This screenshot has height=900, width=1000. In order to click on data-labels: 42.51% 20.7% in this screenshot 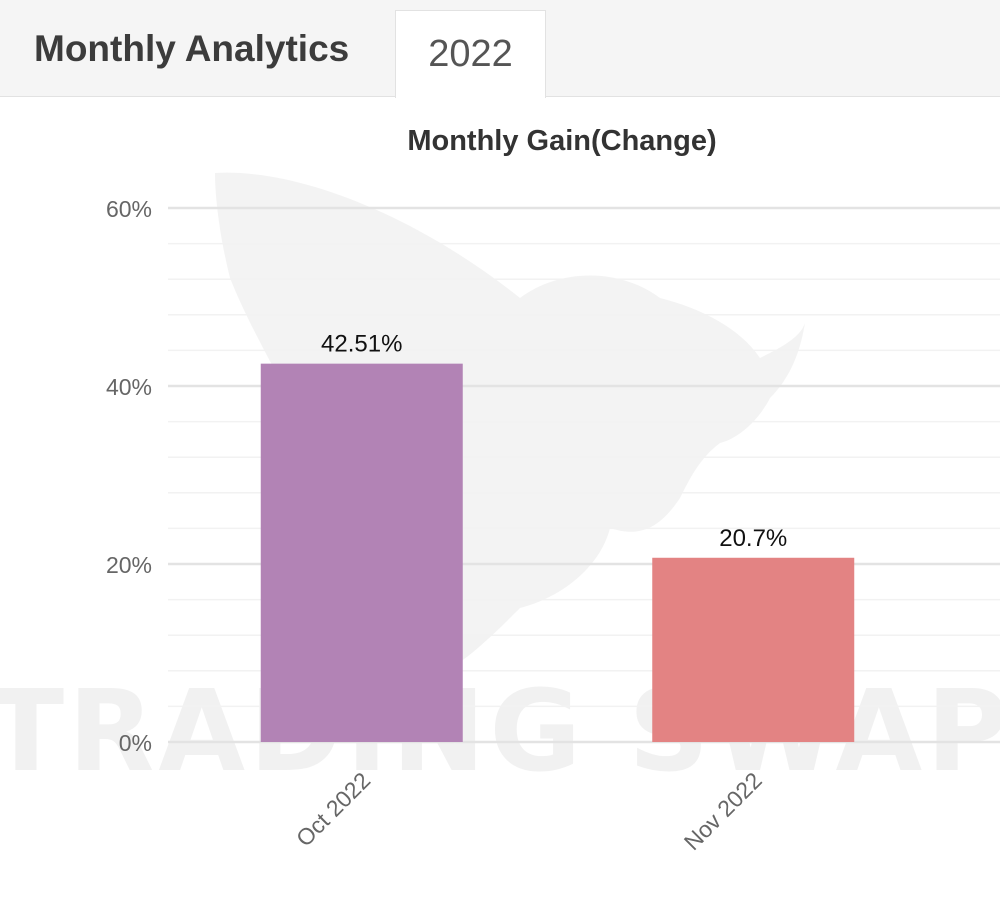, I will do `click(554, 441)`.